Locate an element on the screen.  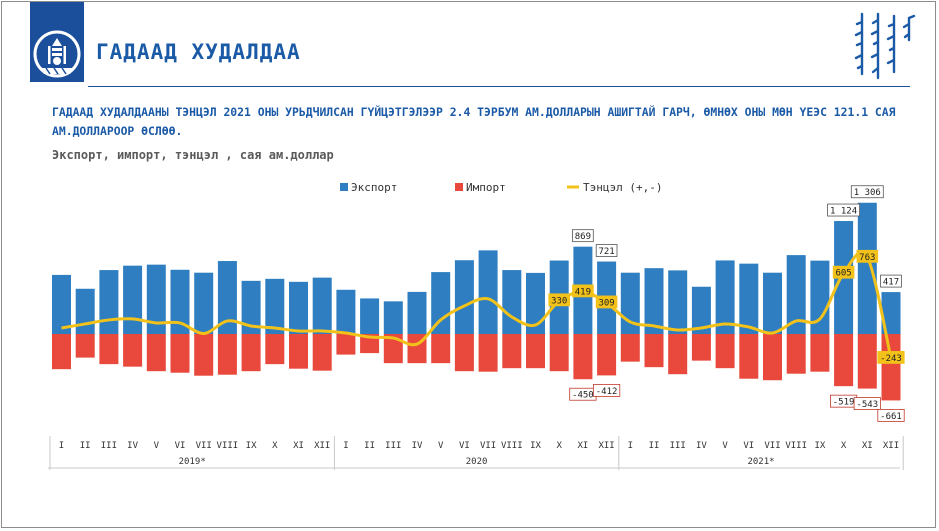
mongolian-script-emblem is located at coordinates (887, 46).